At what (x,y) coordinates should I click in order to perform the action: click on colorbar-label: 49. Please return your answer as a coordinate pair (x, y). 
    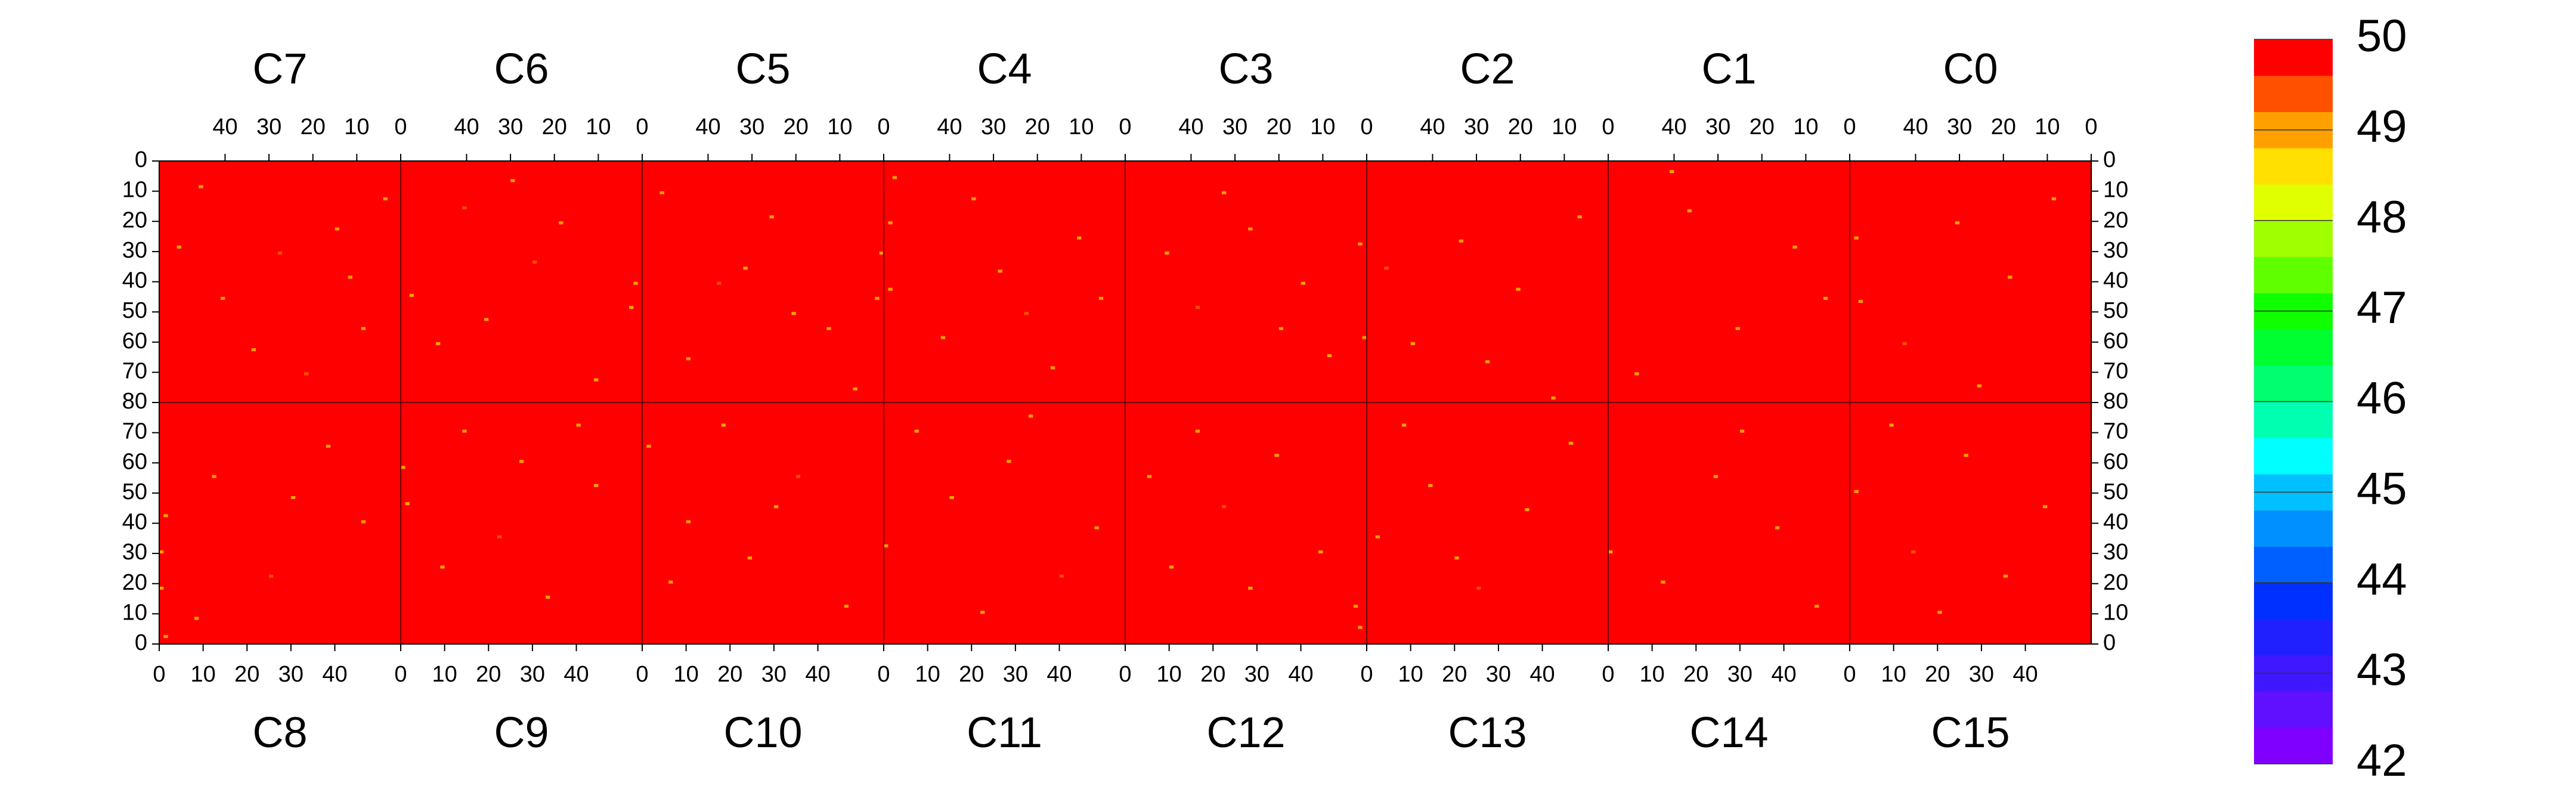
    Looking at the image, I should click on (2382, 126).